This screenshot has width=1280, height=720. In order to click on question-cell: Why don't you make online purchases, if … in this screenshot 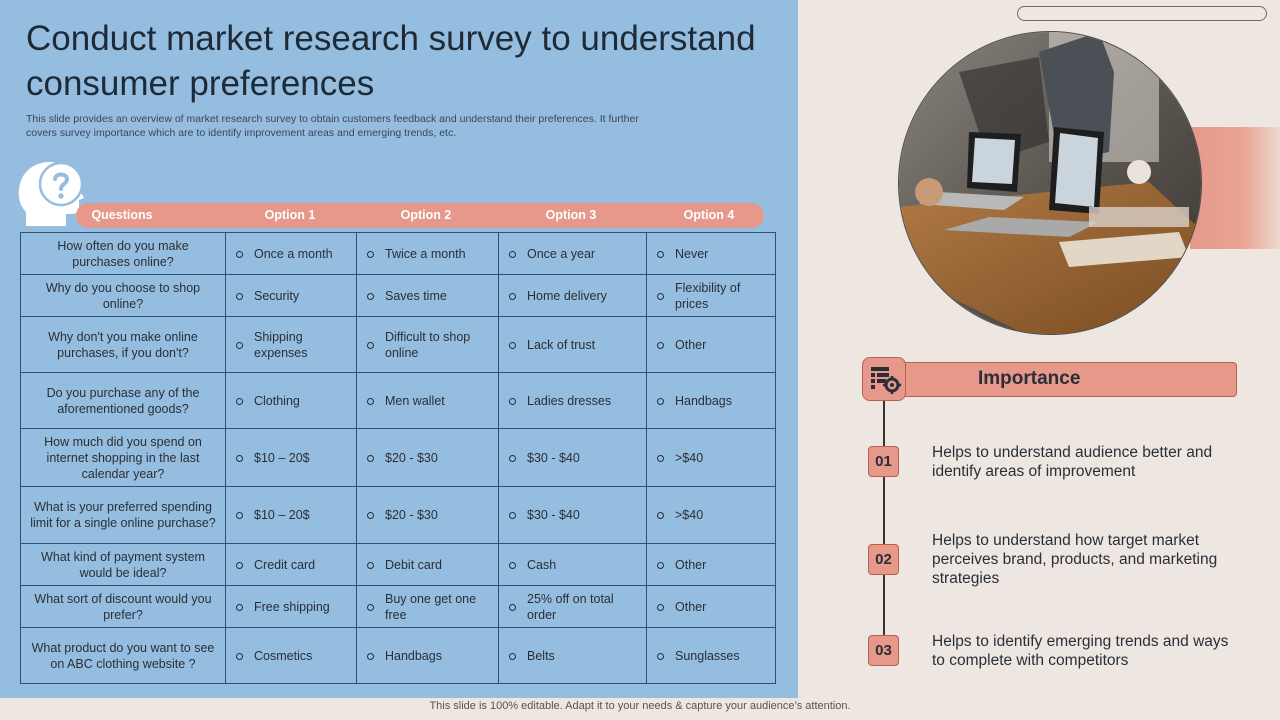, I will do `click(123, 344)`.